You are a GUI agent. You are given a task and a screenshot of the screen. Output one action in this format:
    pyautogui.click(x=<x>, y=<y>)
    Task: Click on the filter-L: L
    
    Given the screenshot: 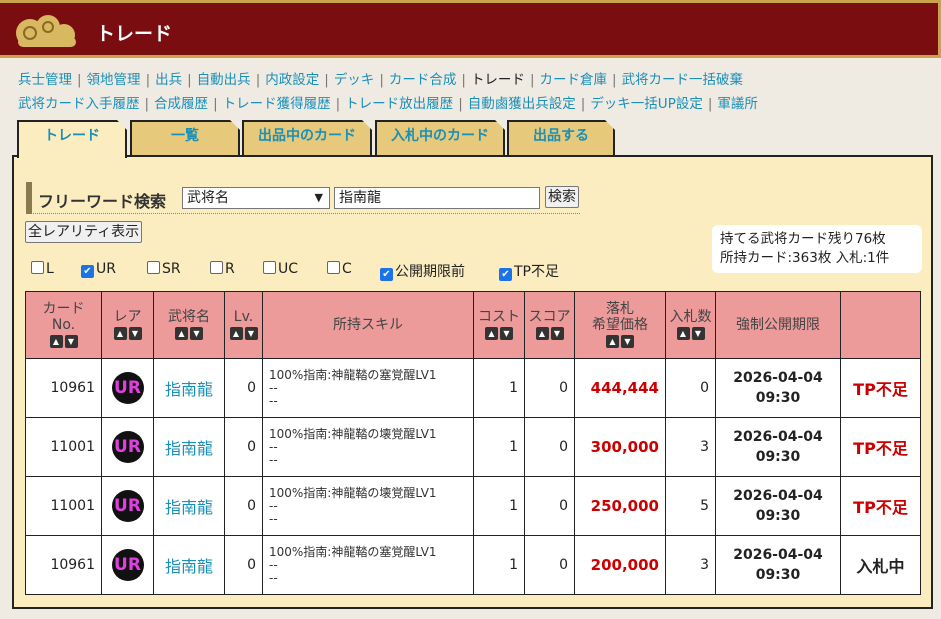 What is the action you would take?
    pyautogui.click(x=42, y=269)
    